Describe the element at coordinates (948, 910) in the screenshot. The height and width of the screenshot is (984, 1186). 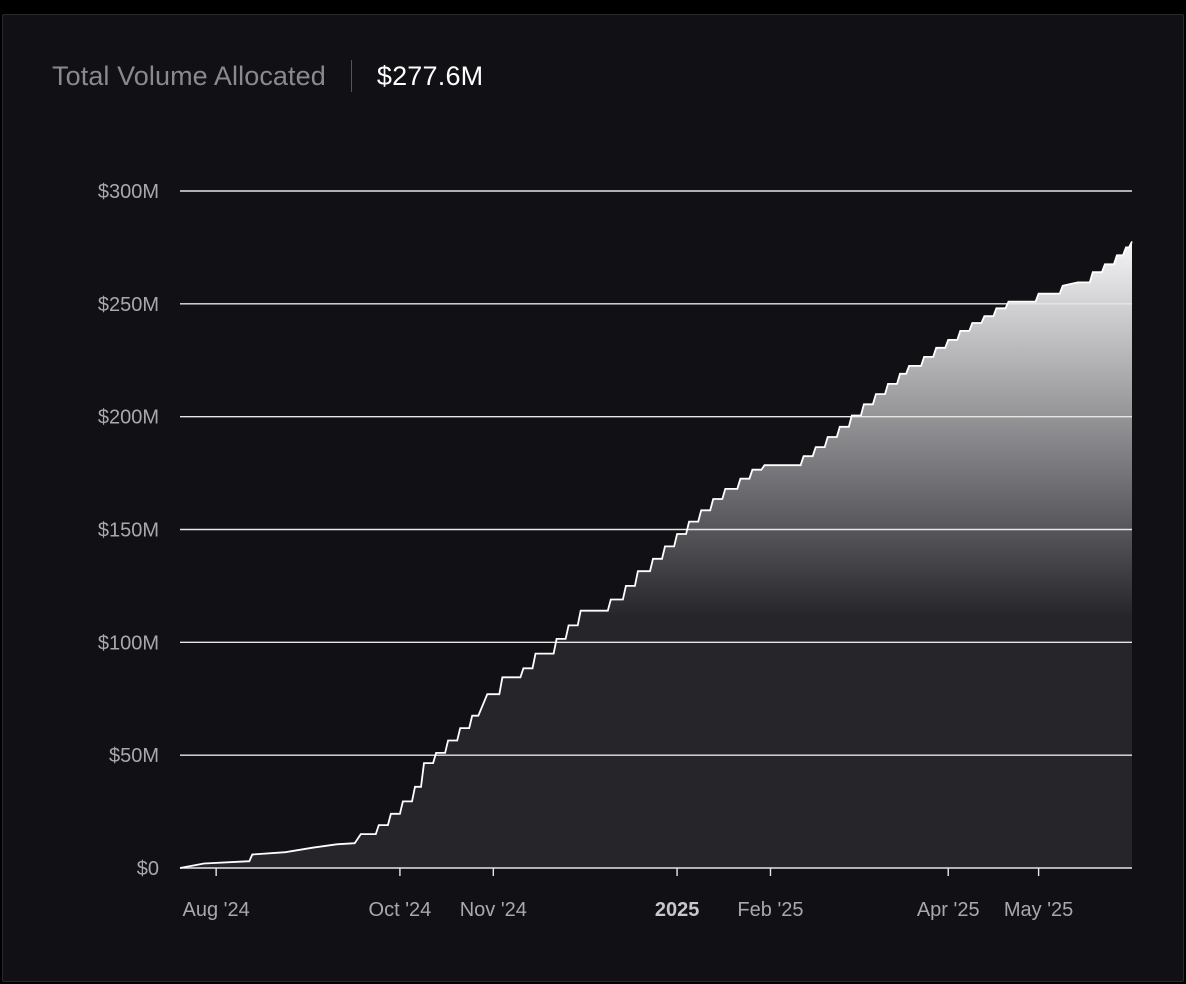
I see `x-tick-label: Apr '25` at that location.